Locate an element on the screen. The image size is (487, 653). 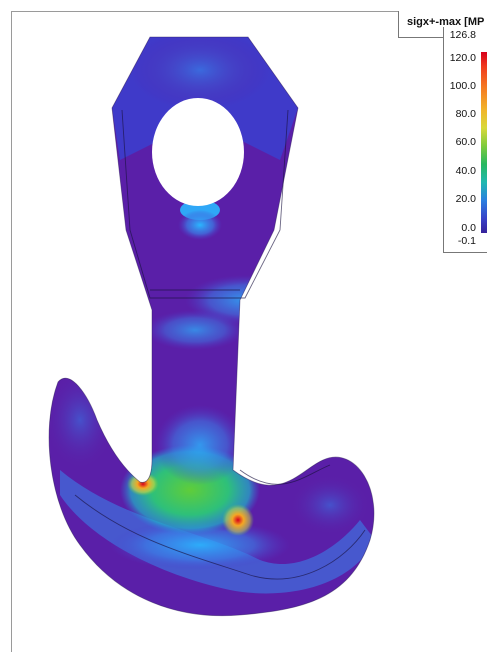
legend-max-label: 126.8 is located at coordinates (462, 35).